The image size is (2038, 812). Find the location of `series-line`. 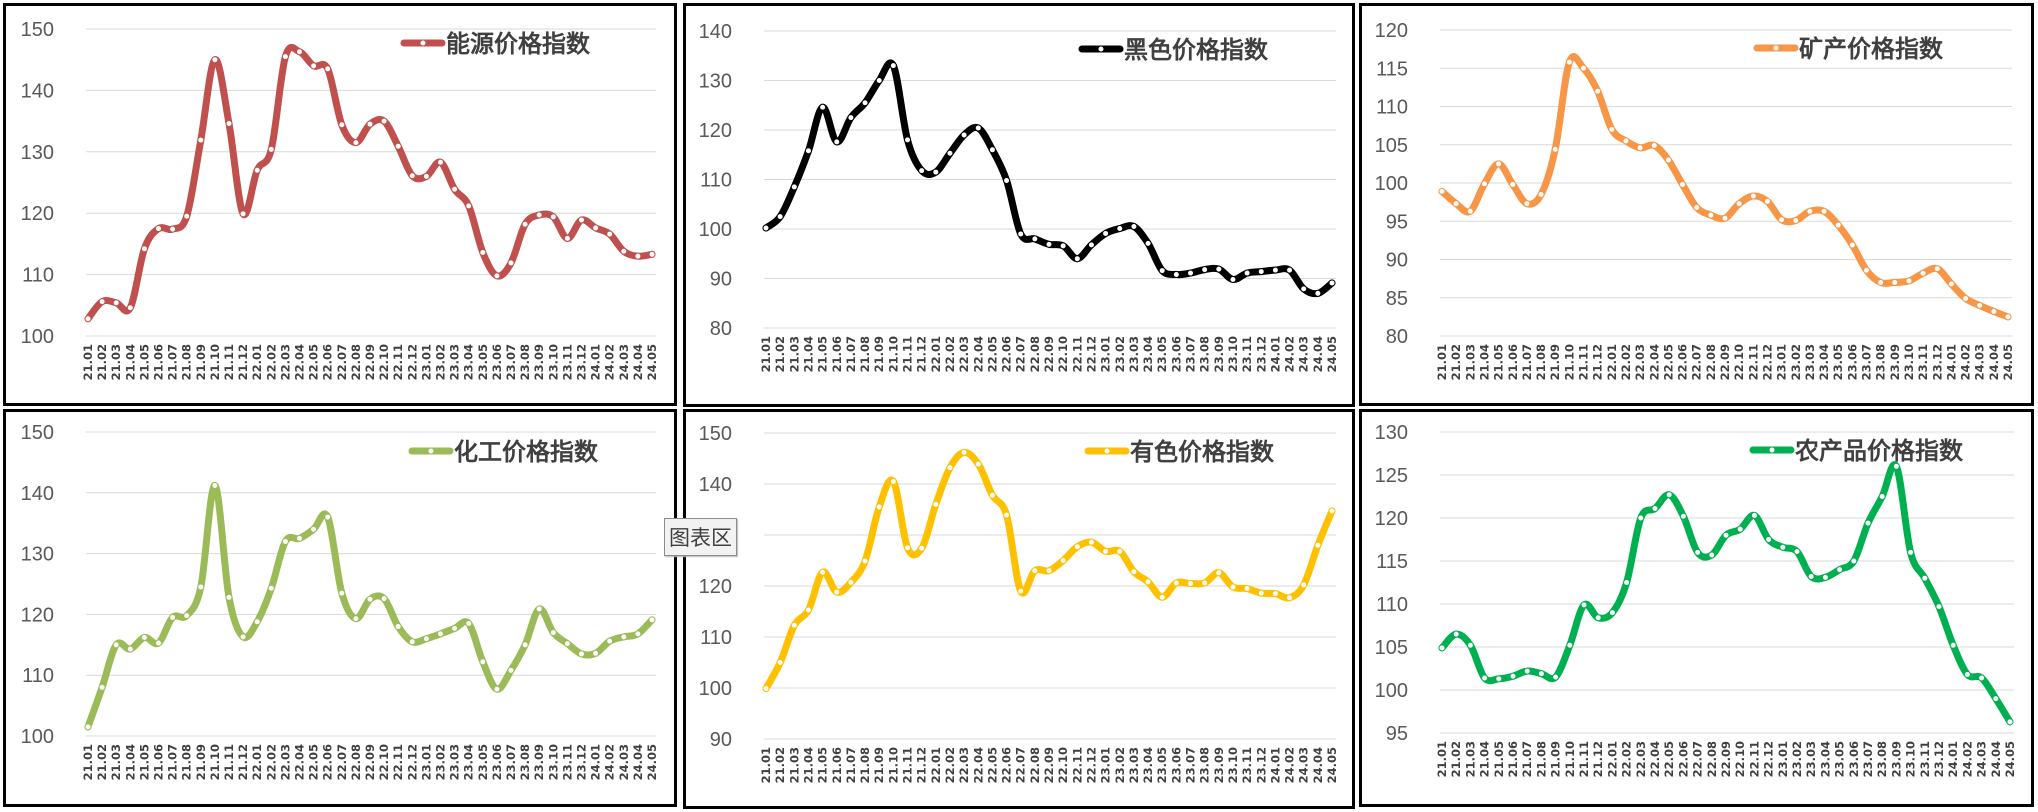

series-line is located at coordinates (1725, 187).